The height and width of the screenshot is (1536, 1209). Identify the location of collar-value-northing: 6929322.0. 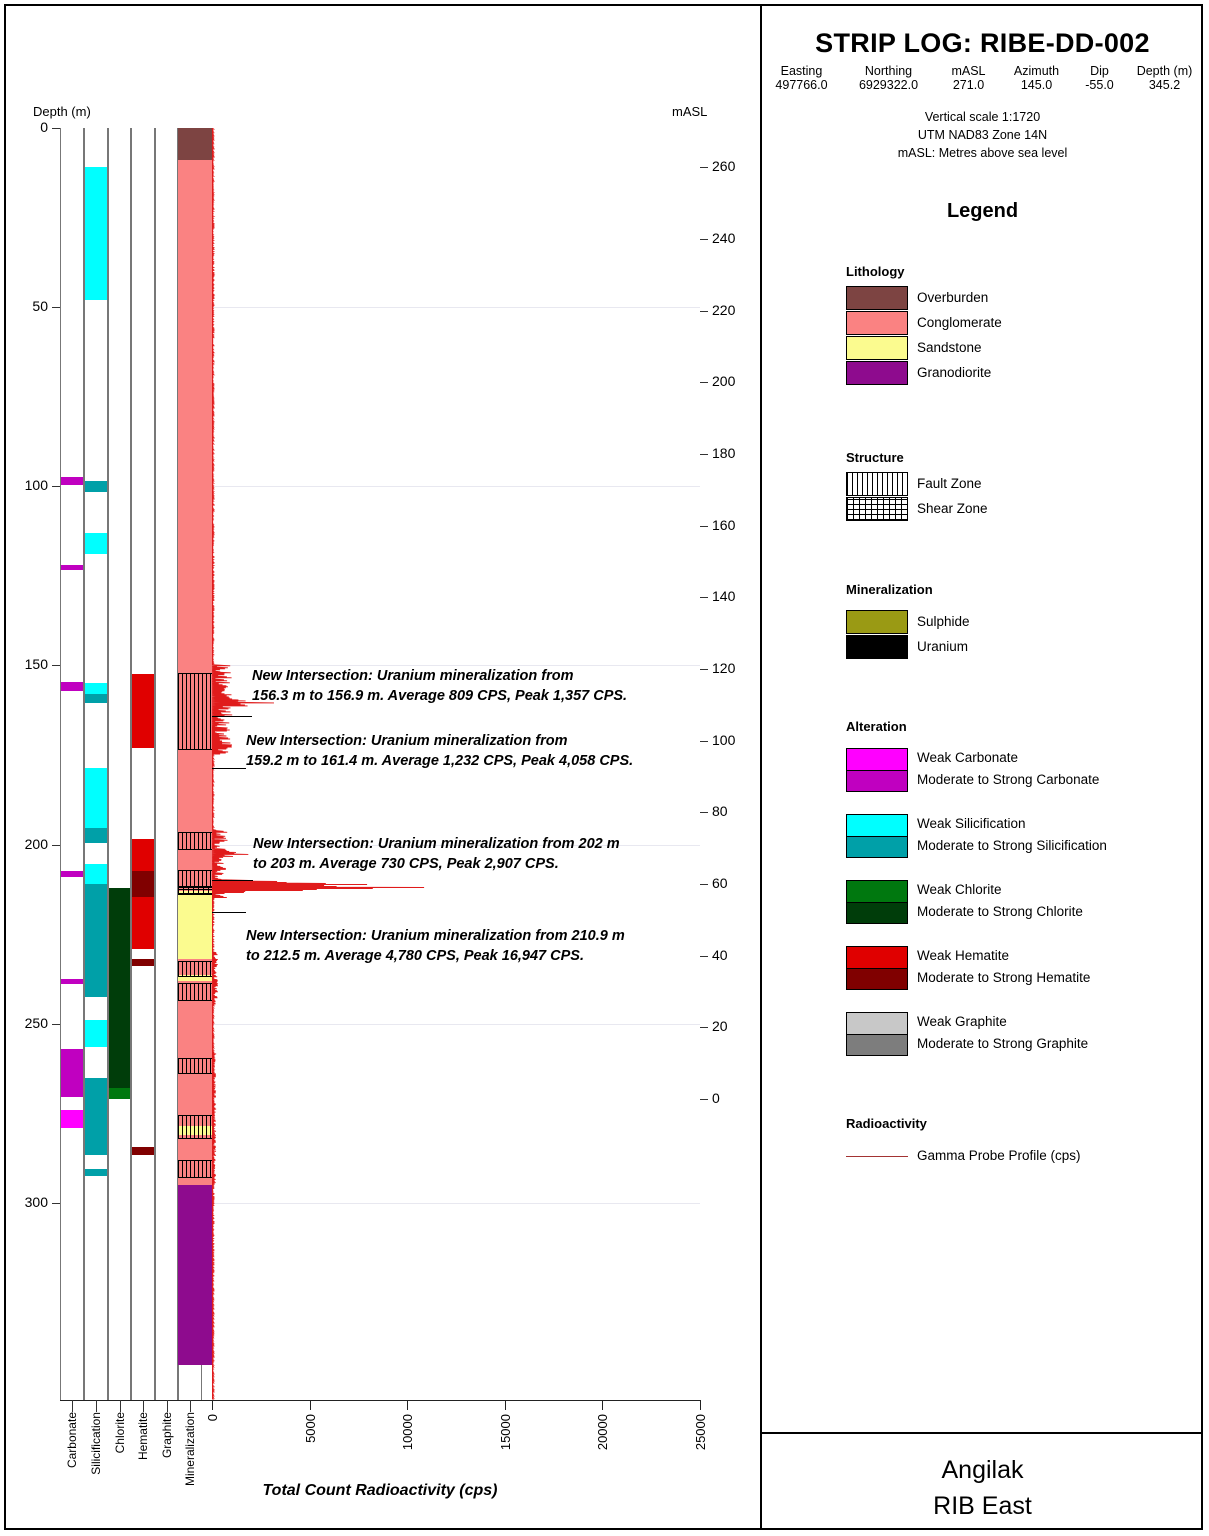
(888, 85).